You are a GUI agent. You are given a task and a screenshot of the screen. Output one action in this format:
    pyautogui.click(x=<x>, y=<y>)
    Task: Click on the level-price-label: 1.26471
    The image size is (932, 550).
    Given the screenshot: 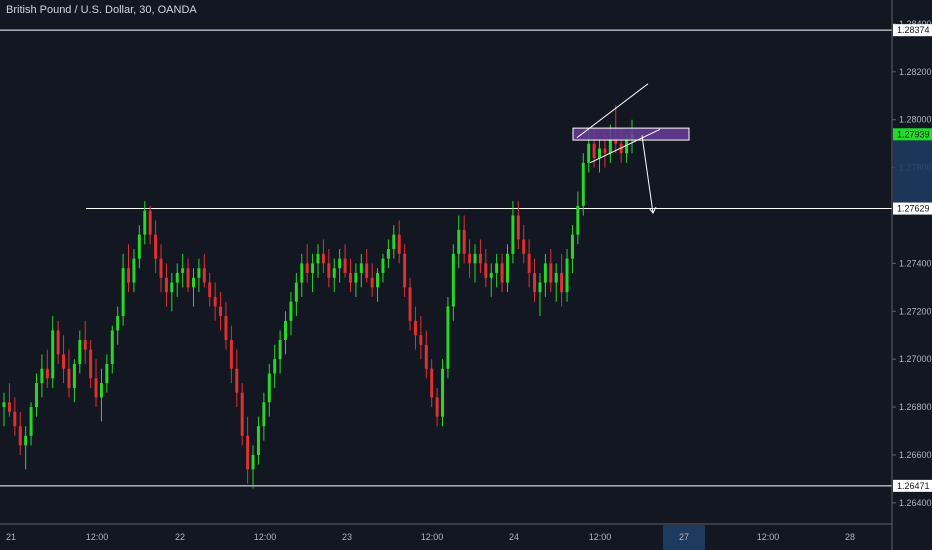 What is the action you would take?
    pyautogui.click(x=913, y=486)
    